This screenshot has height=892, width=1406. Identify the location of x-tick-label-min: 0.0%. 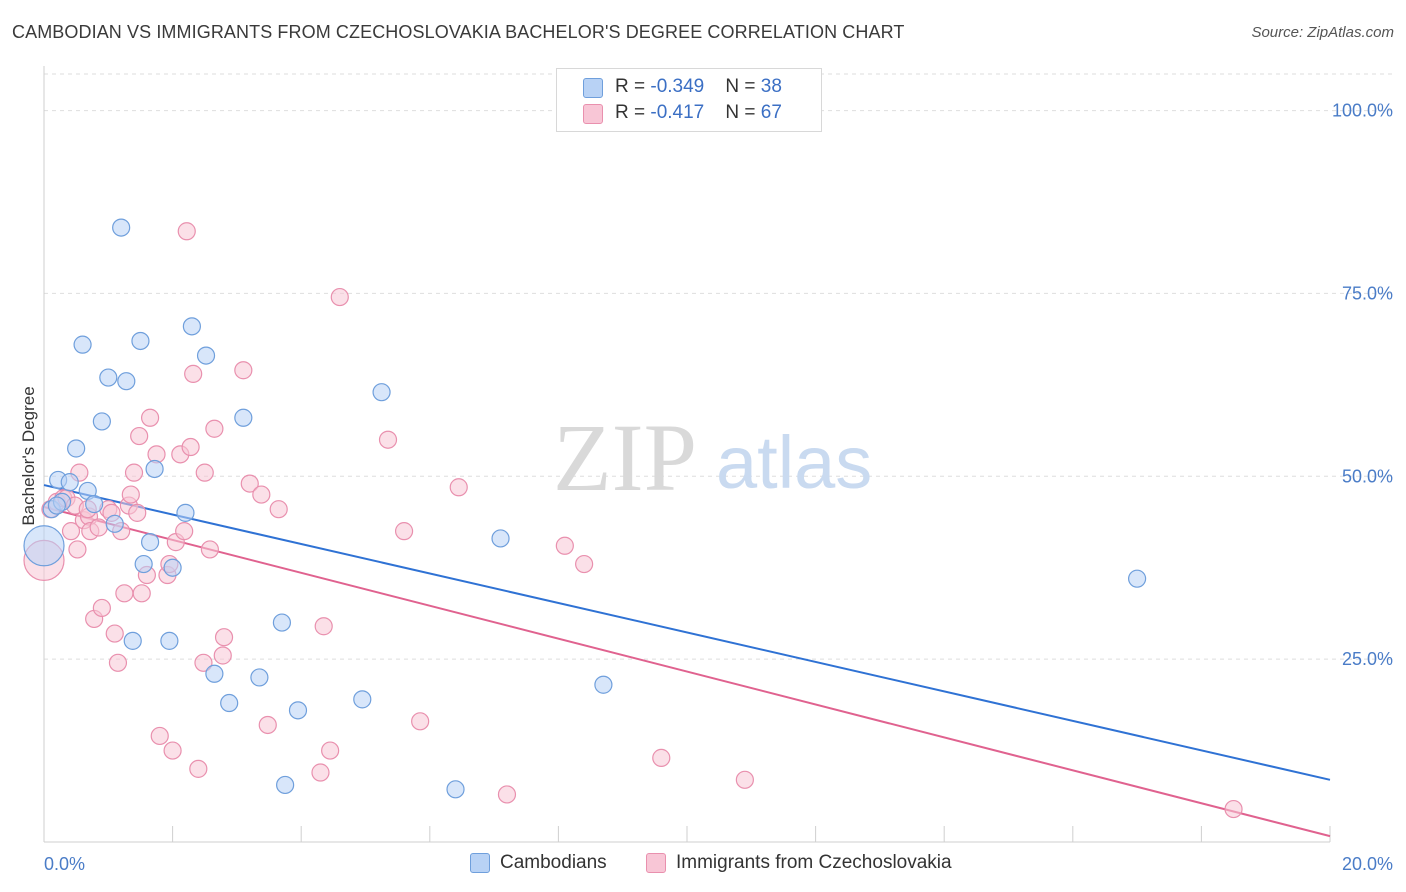
(64, 864).